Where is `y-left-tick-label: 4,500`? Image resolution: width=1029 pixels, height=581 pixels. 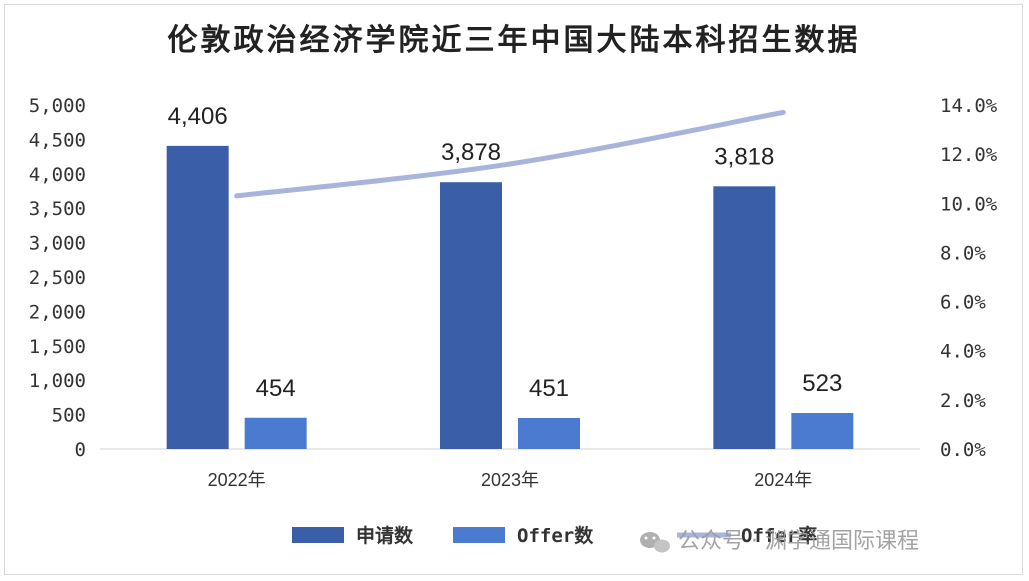
y-left-tick-label: 4,500 is located at coordinates (57, 140).